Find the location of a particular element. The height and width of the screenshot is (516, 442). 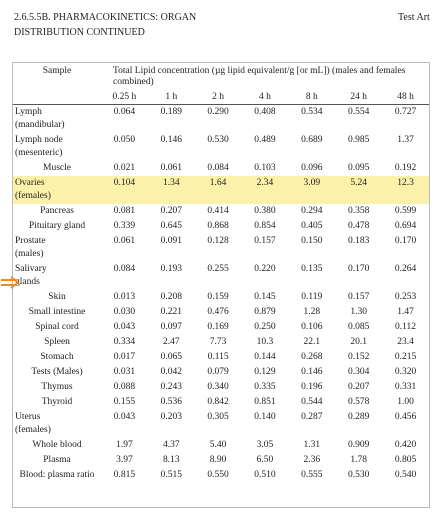

value-cell: 0.255 is located at coordinates (218, 269).